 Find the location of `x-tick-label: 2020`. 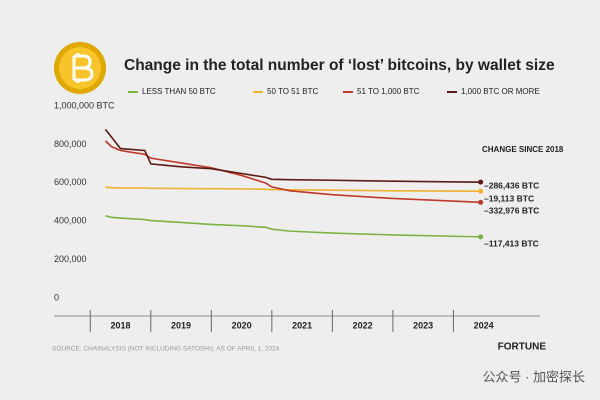

x-tick-label: 2020 is located at coordinates (242, 325).